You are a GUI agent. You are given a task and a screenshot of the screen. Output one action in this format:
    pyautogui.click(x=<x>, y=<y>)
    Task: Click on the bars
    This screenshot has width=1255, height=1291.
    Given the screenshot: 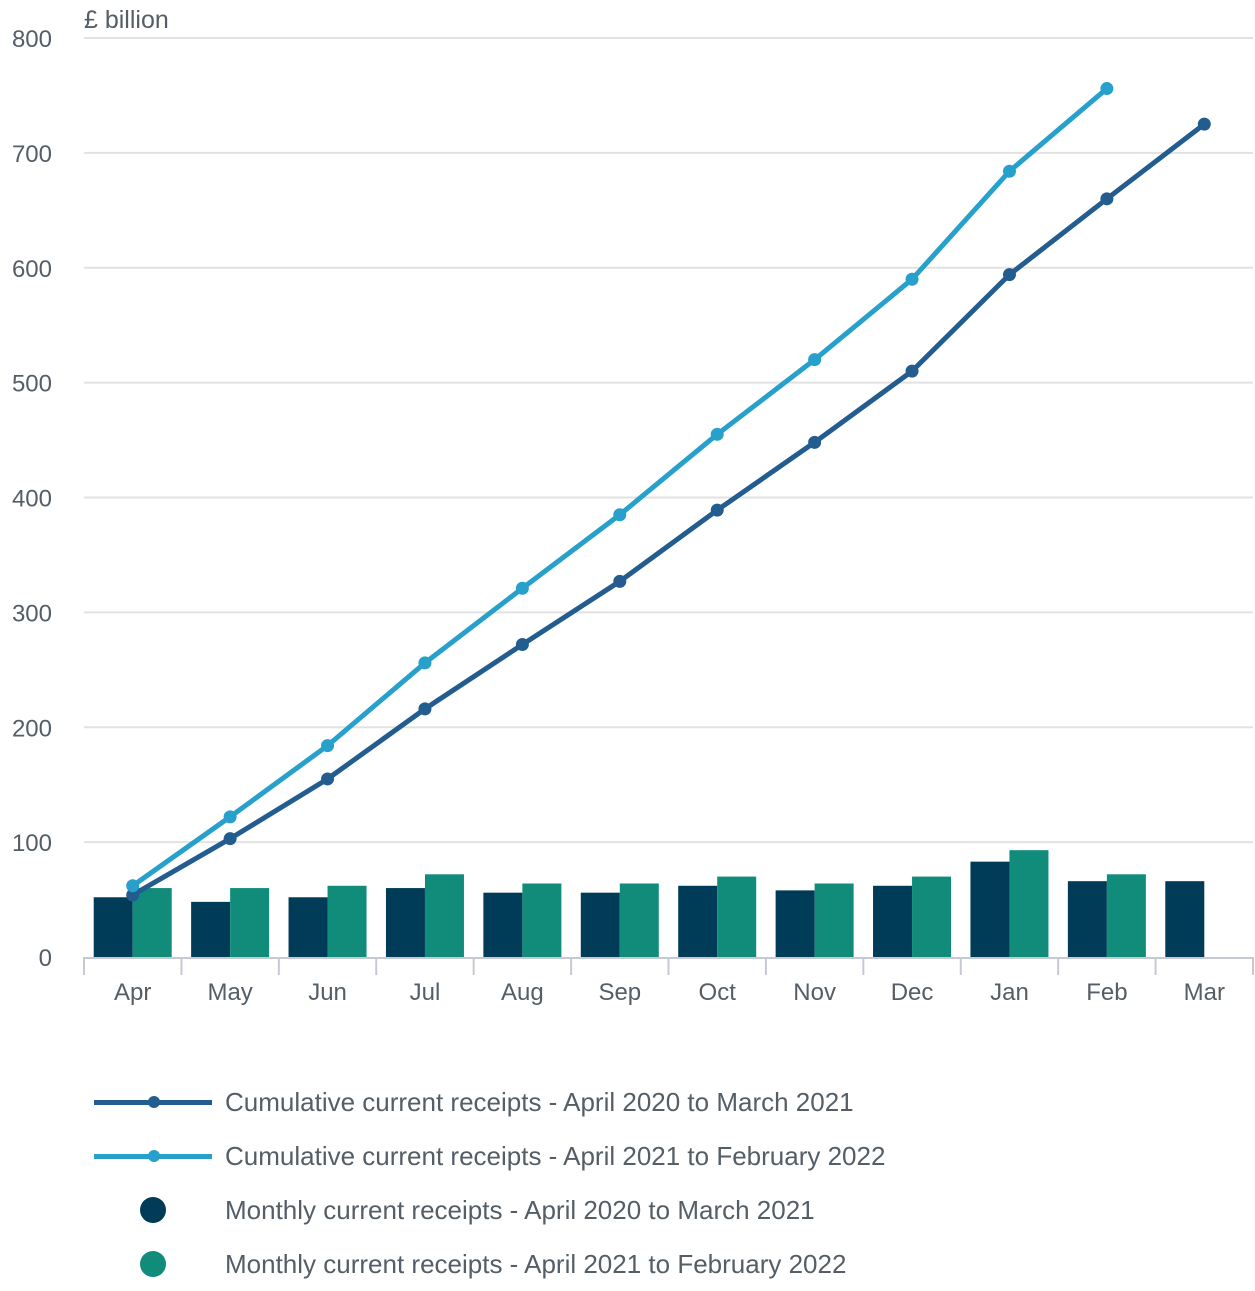 What is the action you would take?
    pyautogui.click(x=649, y=903)
    